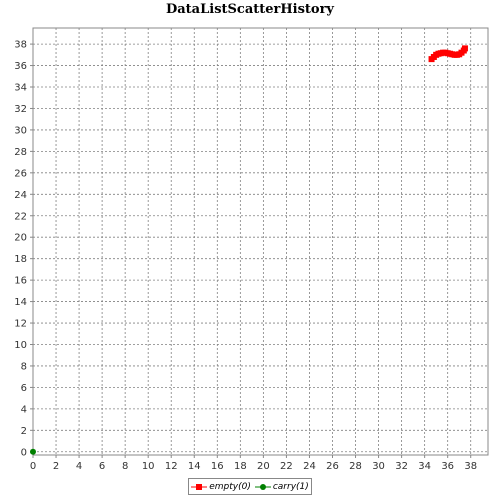 This screenshot has height=500, width=500. Describe the element at coordinates (332, 466) in the screenshot. I see `x-tick-label: 26` at that location.